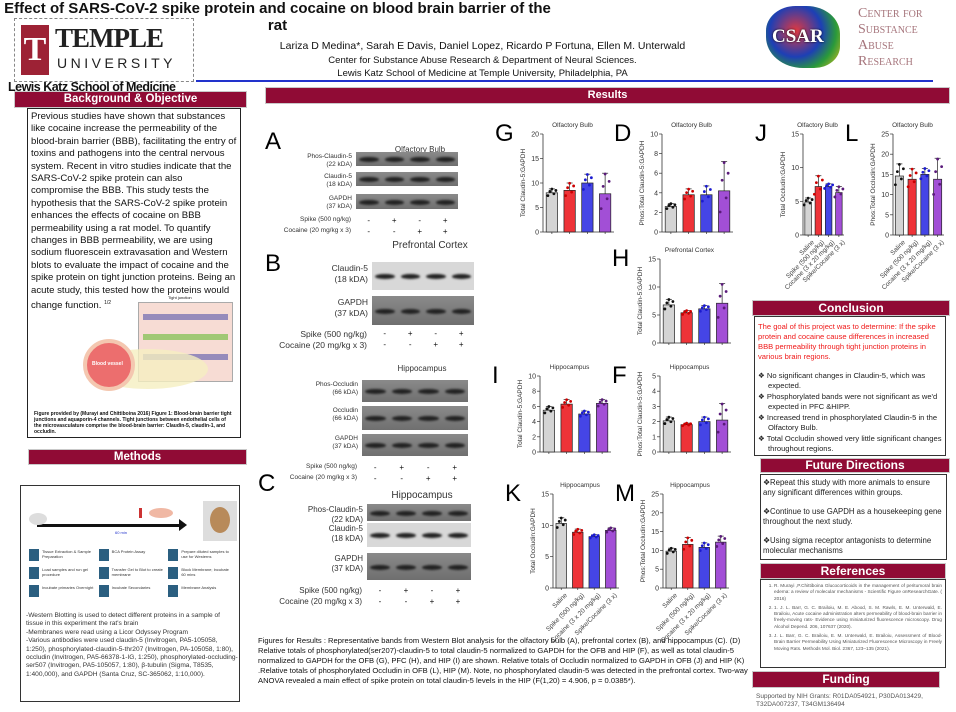 The height and width of the screenshot is (712, 956). What do you see at coordinates (623, 133) in the screenshot?
I see `panel-letter: D` at bounding box center [623, 133].